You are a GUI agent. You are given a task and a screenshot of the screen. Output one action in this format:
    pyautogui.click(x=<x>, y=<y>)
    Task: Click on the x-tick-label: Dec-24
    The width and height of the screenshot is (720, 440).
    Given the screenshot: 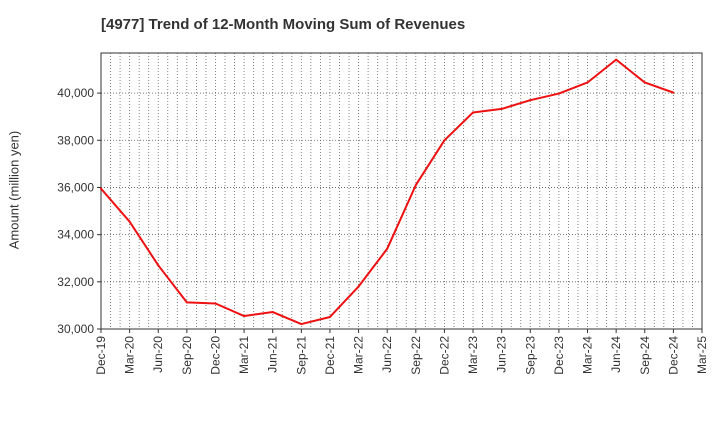 What is the action you would take?
    pyautogui.click(x=673, y=355)
    